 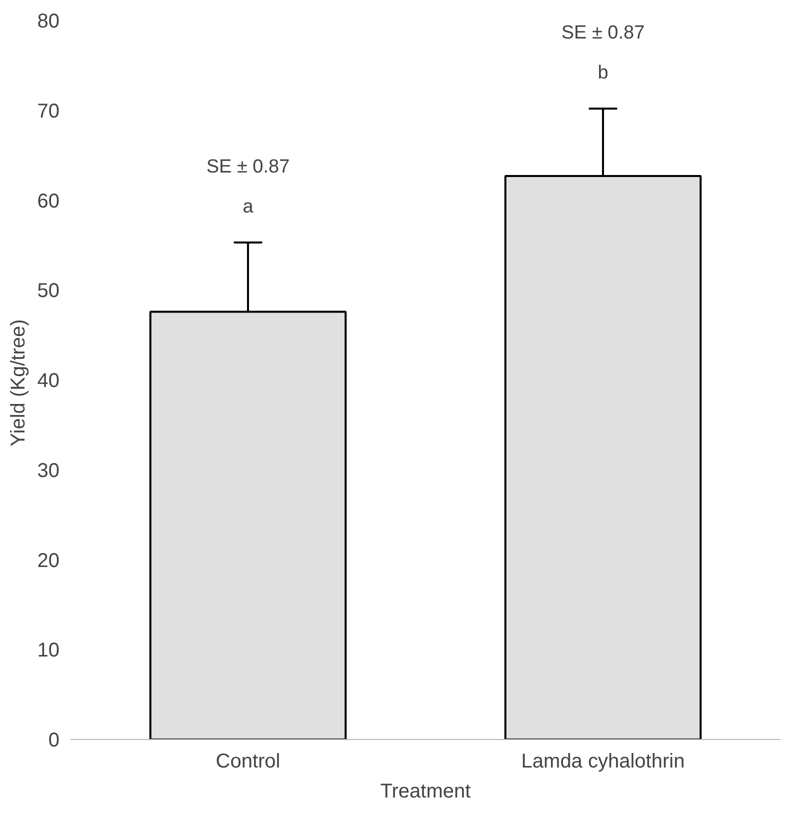 What do you see at coordinates (426, 791) in the screenshot?
I see `x-axis-title: Treatment` at bounding box center [426, 791].